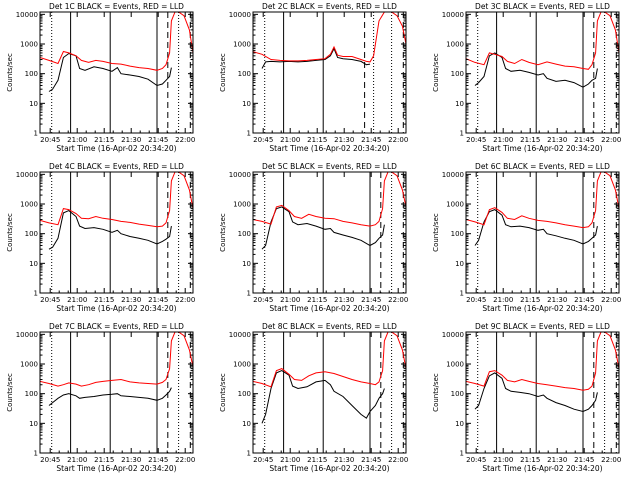 The image size is (640, 484). Describe the element at coordinates (116, 6) in the screenshot. I see `panel-title: Det 1C BLACK = Events, RED = LLD` at that location.